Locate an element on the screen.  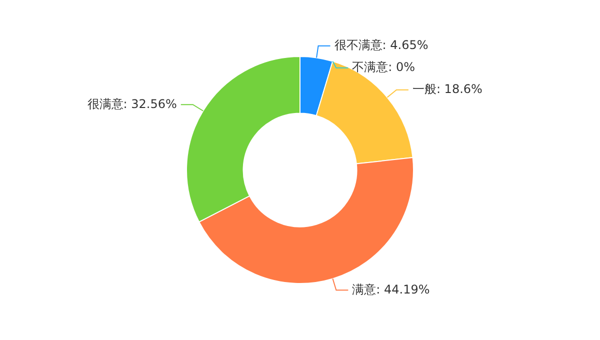
slice-label: 很满意 is located at coordinates (105, 103).